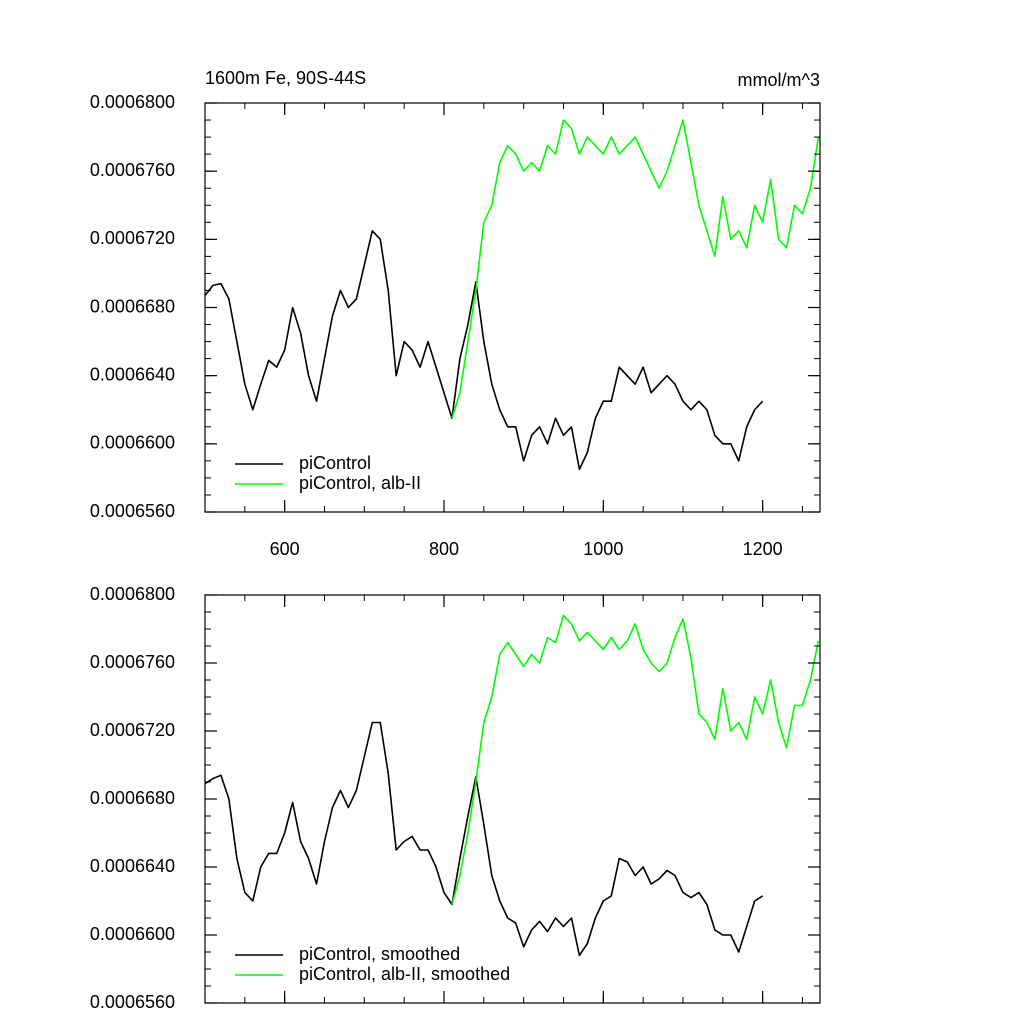 The image size is (1024, 1029). What do you see at coordinates (379, 954) in the screenshot?
I see `legend-label: piControl, smoothed` at bounding box center [379, 954].